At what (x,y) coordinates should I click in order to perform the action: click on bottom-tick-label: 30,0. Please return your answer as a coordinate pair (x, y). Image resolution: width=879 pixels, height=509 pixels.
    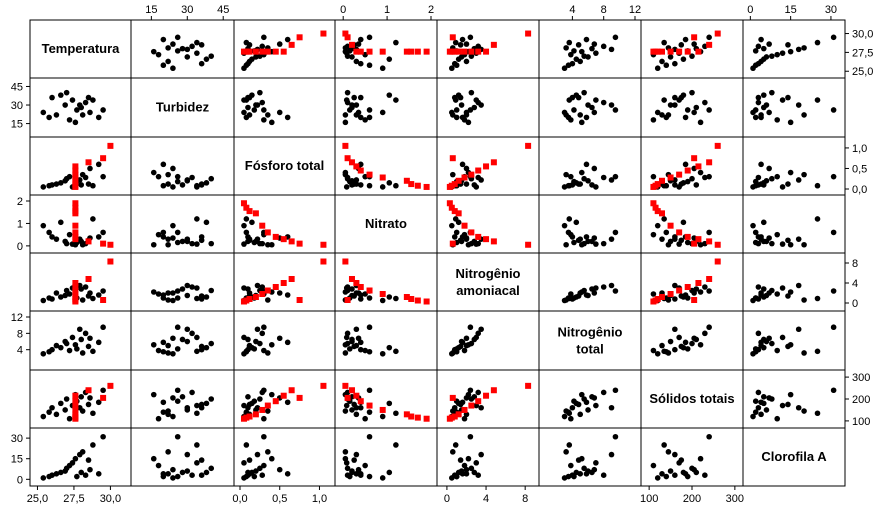
    Looking at the image, I should click on (110, 499).